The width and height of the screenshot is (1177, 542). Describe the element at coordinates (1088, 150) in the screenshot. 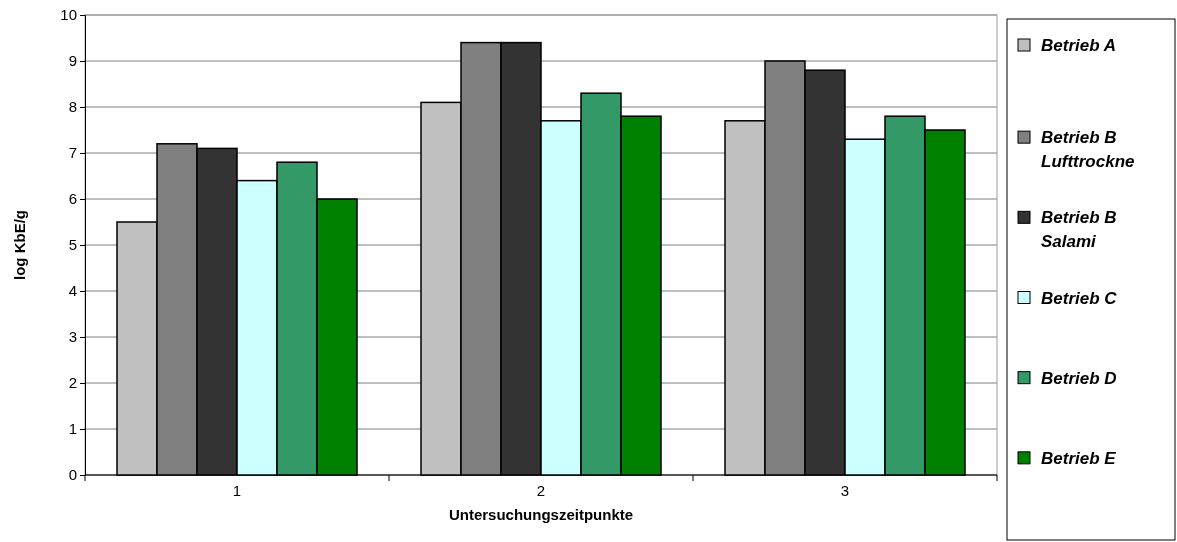

I see `legend-label: Betrieb B Lufttrockne` at that location.